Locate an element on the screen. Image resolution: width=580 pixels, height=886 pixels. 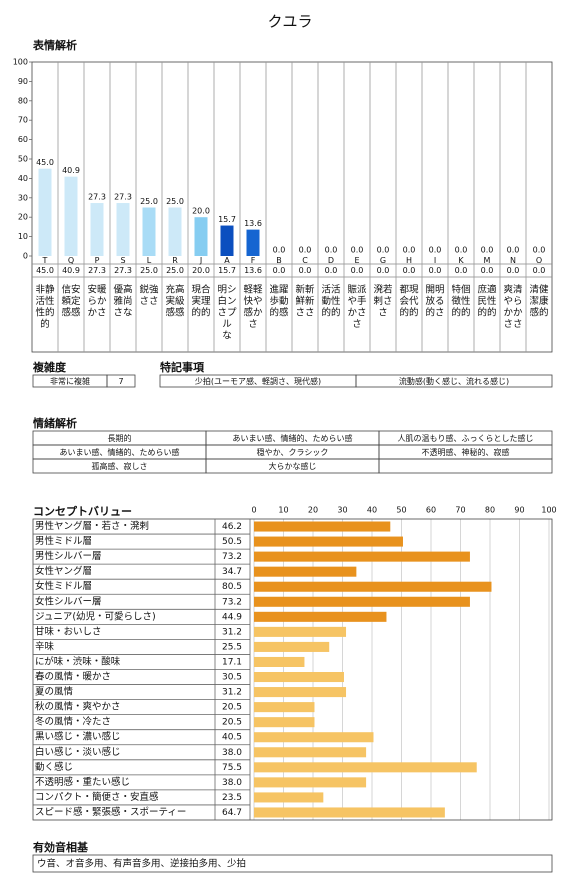
note-item: 少拍(ユーモア感、軽調さ、現代感) is located at coordinates (258, 381).